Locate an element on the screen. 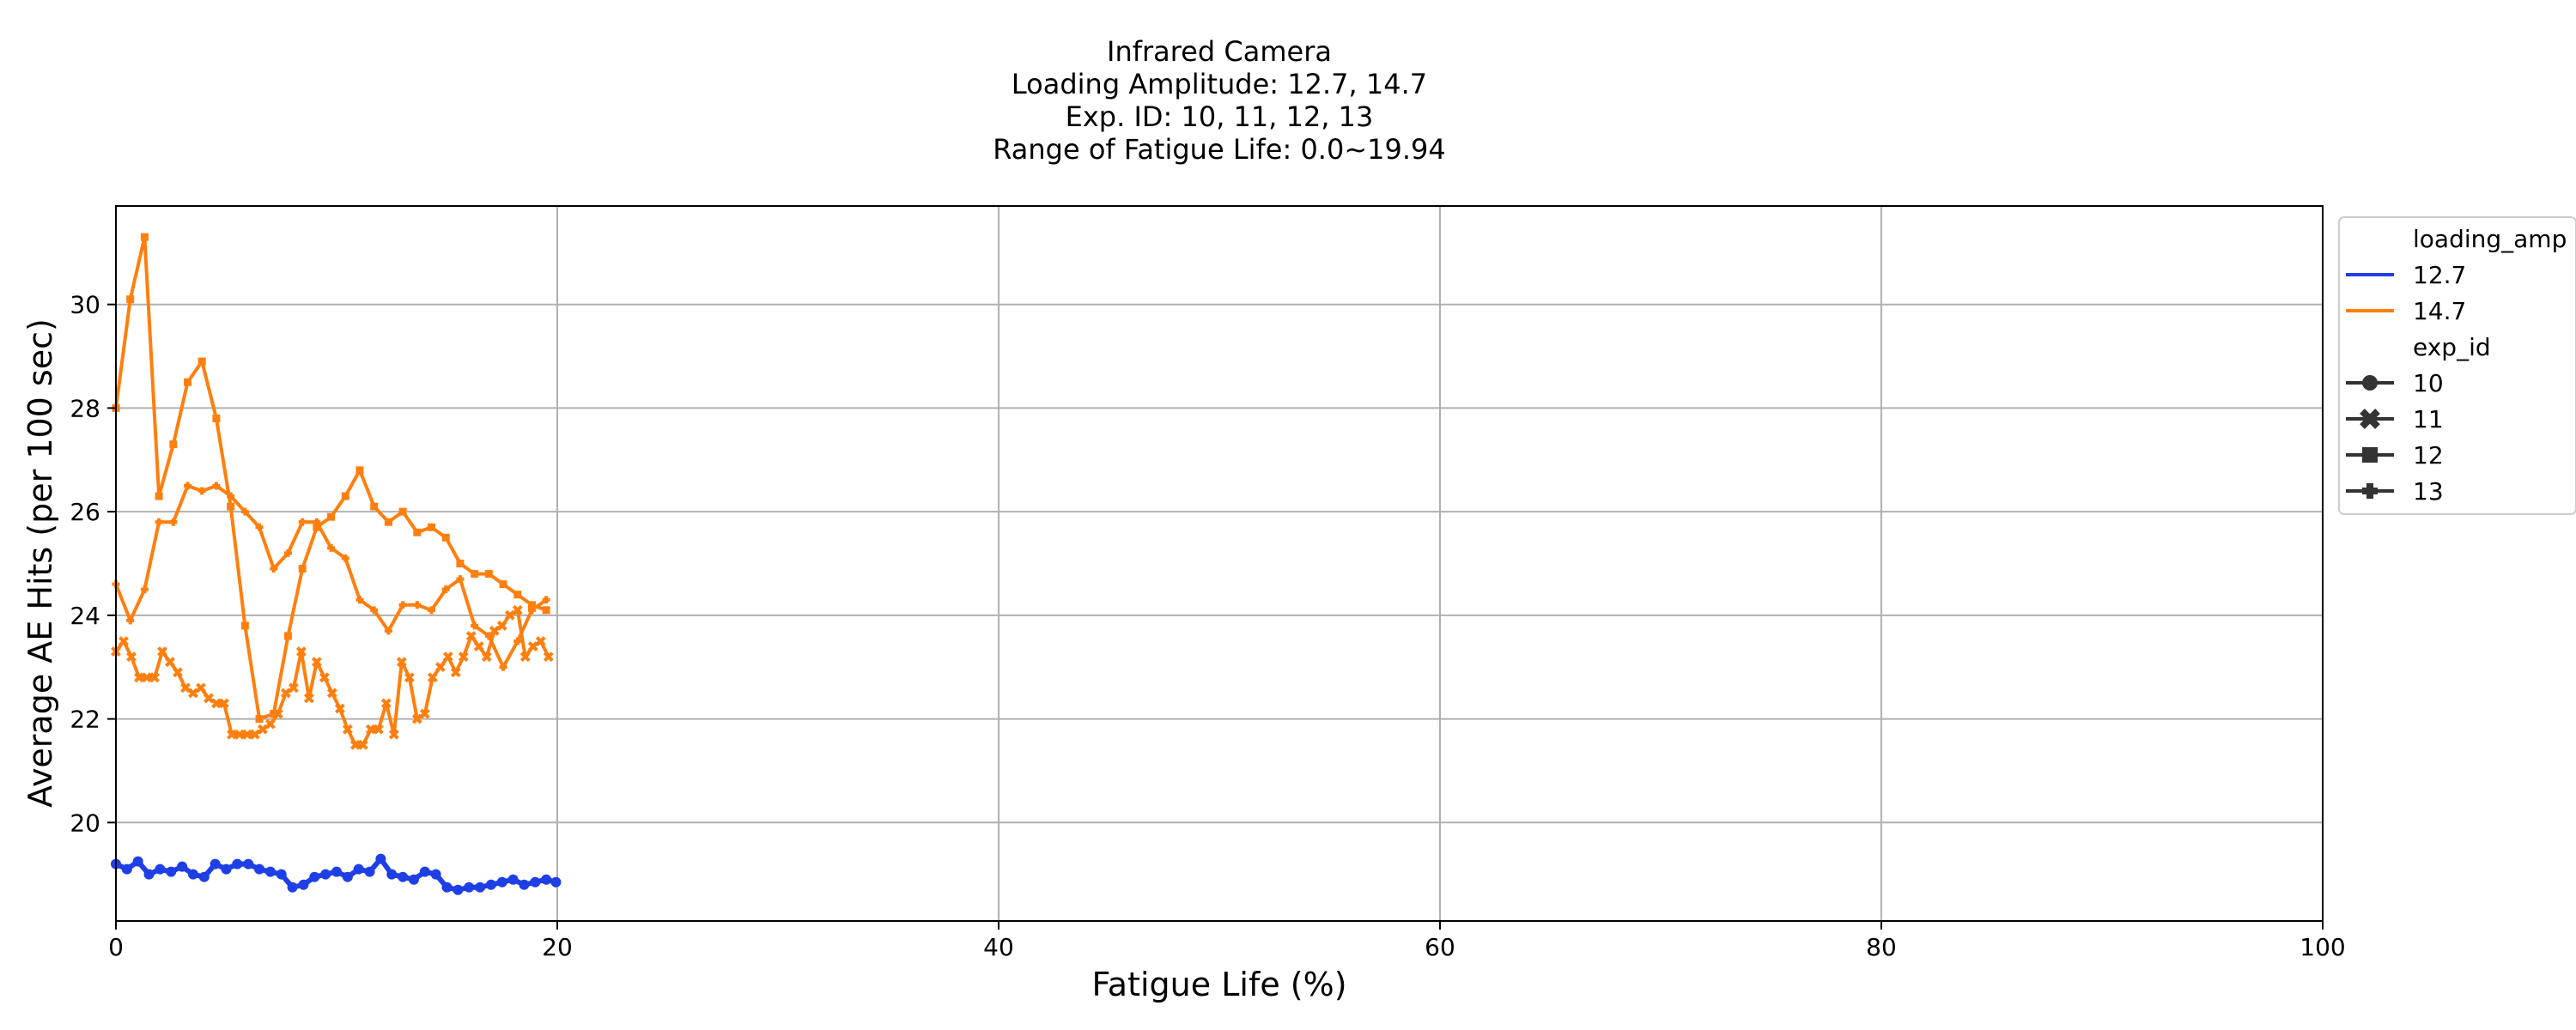 This screenshot has height=1030, width=2576. legend: loading_amp 12.7 14.7 exp_id 10 11 12 13 is located at coordinates (2457, 365).